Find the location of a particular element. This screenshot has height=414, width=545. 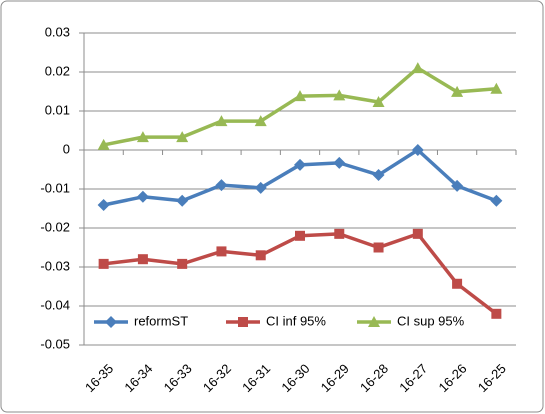

legend-label: reformST is located at coordinates (161, 320).